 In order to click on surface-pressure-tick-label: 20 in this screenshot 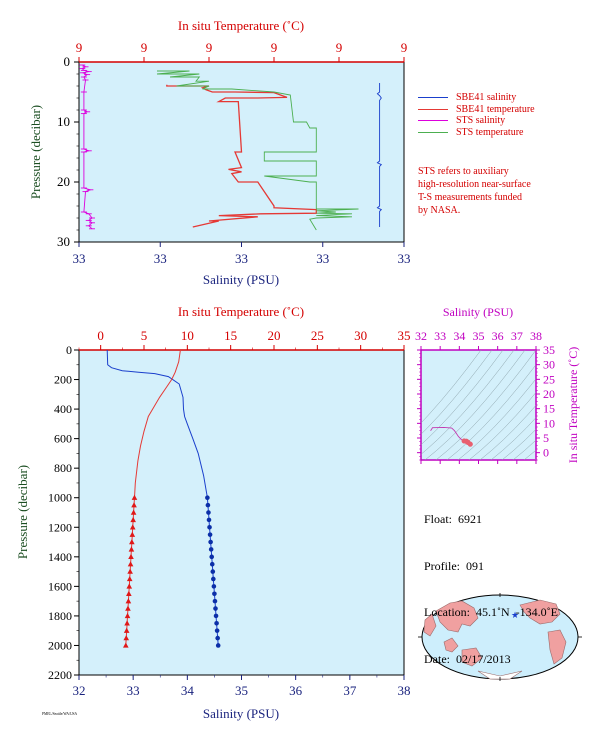, I will do `click(63, 181)`.